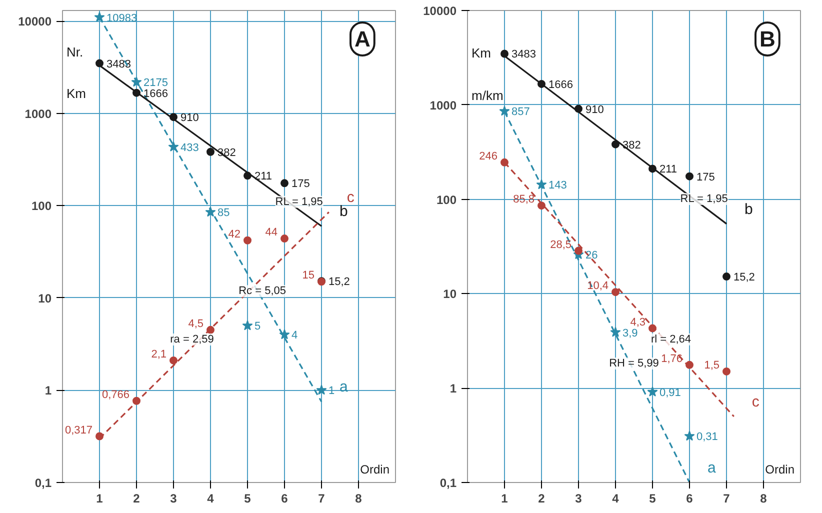 The height and width of the screenshot is (513, 822). What do you see at coordinates (712, 365) in the screenshot?
I see `data-label: 1,5` at bounding box center [712, 365].